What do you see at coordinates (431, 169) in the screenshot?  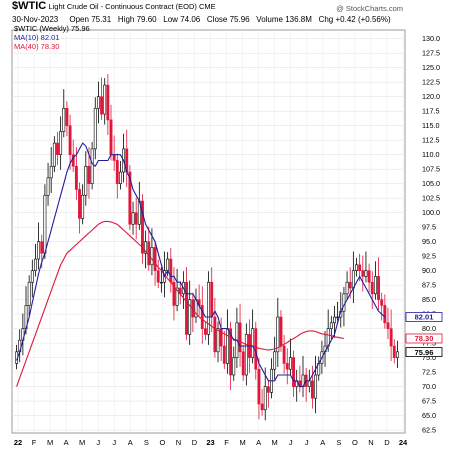 I see `y-tick-label: 107.5` at bounding box center [431, 169].